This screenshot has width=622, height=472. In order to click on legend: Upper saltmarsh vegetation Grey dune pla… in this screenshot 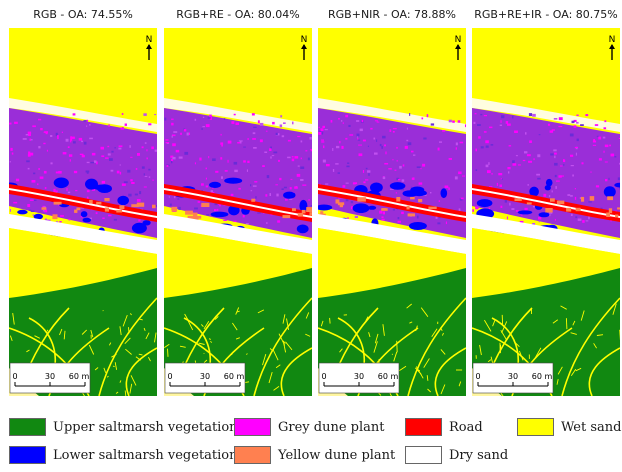, I will do `click(311, 441)`.